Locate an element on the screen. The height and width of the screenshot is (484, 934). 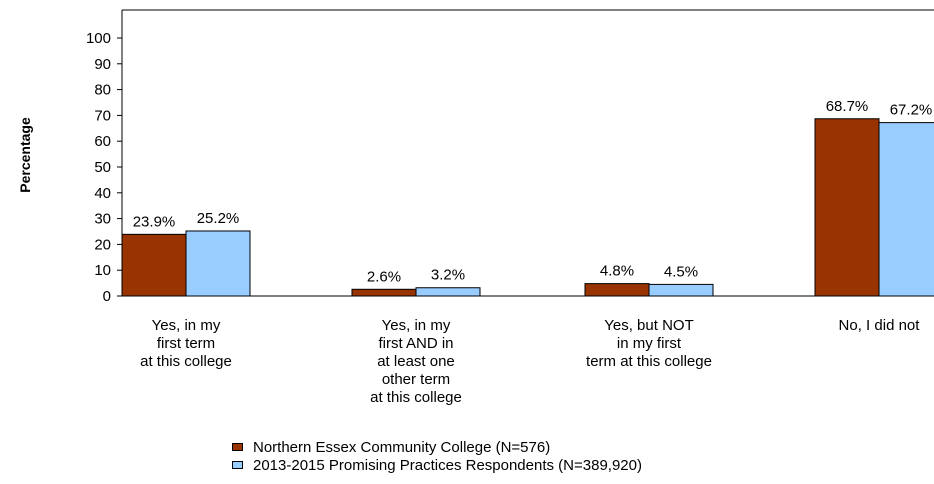
legend-item-series-1: Northern Essex Community College (N=576) is located at coordinates (437, 447).